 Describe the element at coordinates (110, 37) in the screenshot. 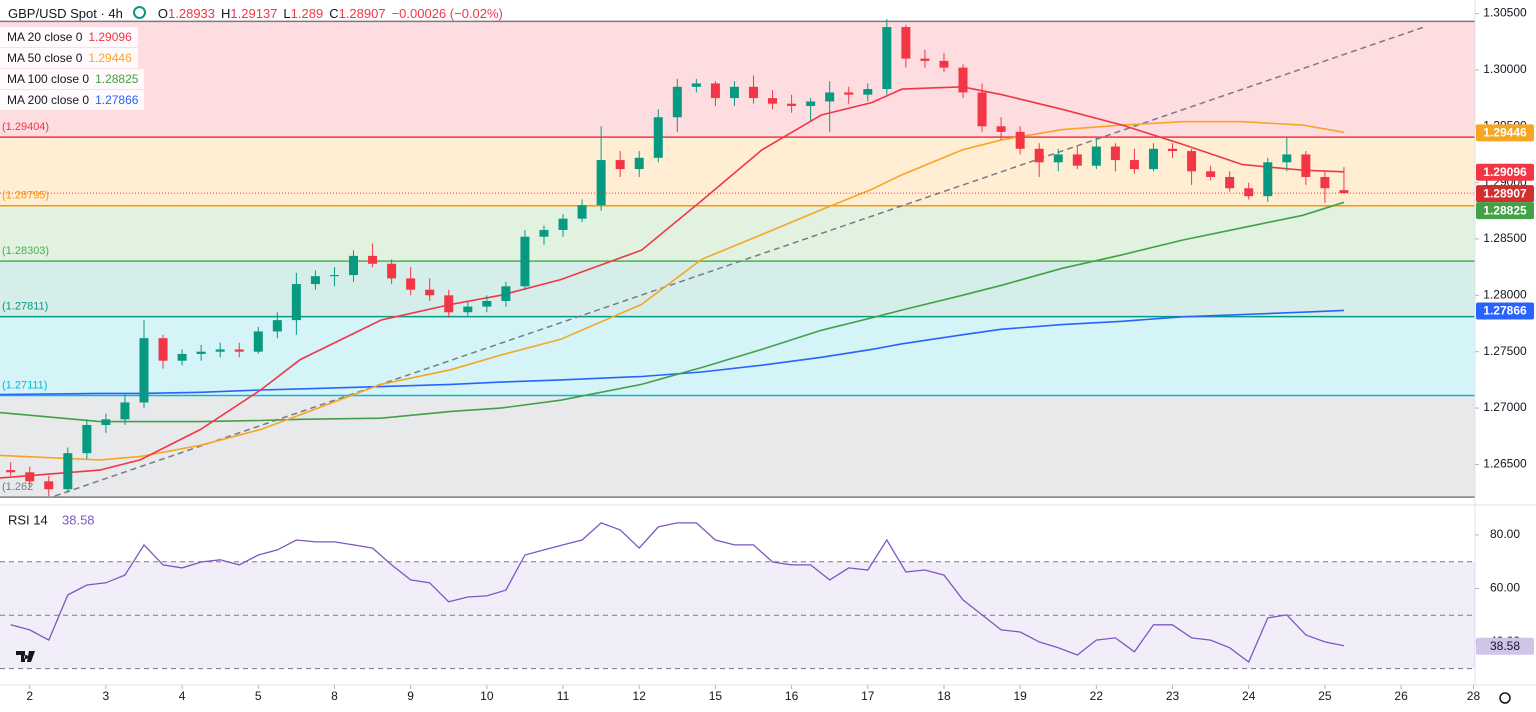

I see `legend-value: 1.29096` at that location.